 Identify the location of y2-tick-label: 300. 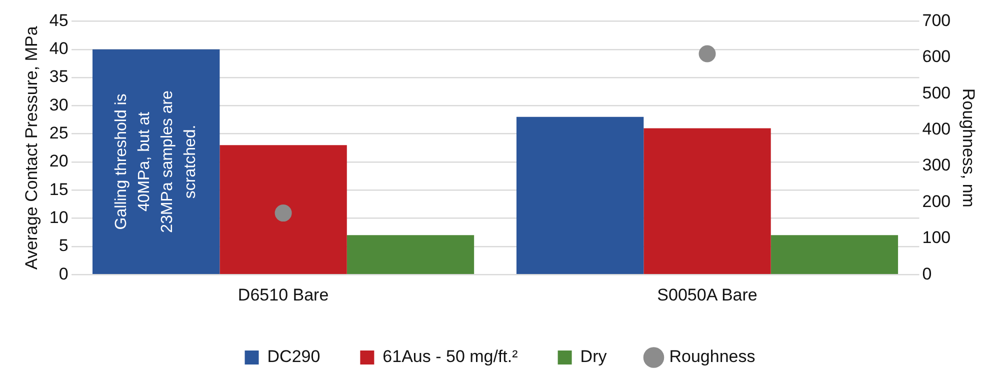
(936, 165).